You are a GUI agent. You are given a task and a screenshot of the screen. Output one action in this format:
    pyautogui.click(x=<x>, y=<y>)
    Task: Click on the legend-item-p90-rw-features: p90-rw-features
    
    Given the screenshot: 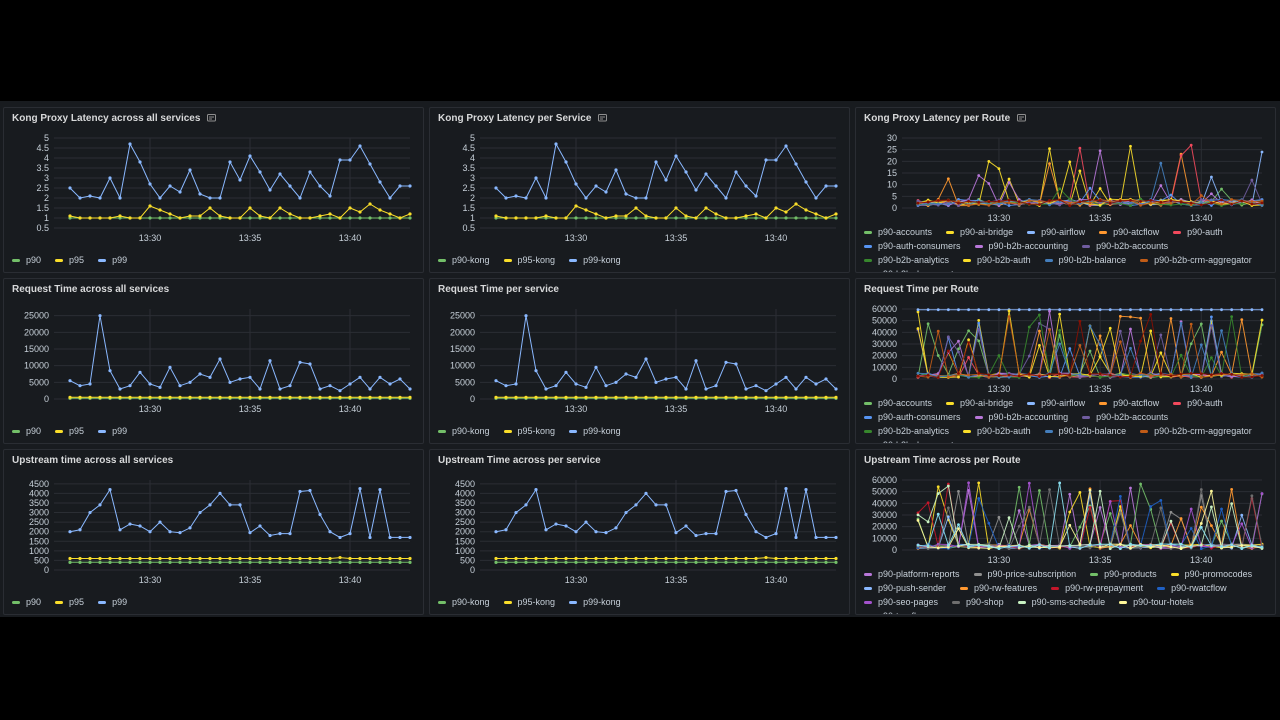 What is the action you would take?
    pyautogui.click(x=998, y=588)
    